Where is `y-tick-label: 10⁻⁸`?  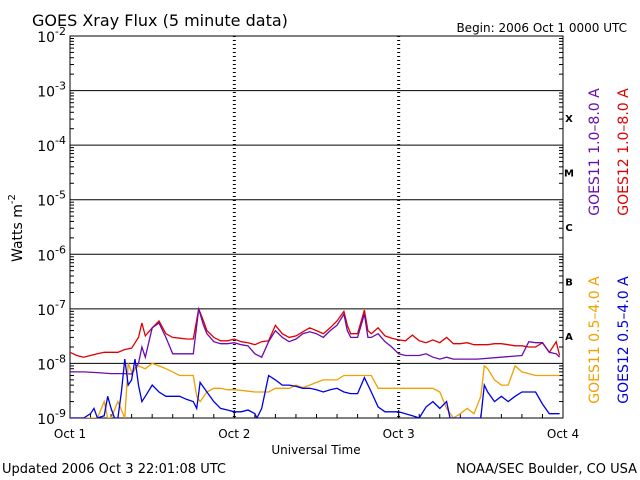 y-tick-label: 10⁻⁸ is located at coordinates (51, 362).